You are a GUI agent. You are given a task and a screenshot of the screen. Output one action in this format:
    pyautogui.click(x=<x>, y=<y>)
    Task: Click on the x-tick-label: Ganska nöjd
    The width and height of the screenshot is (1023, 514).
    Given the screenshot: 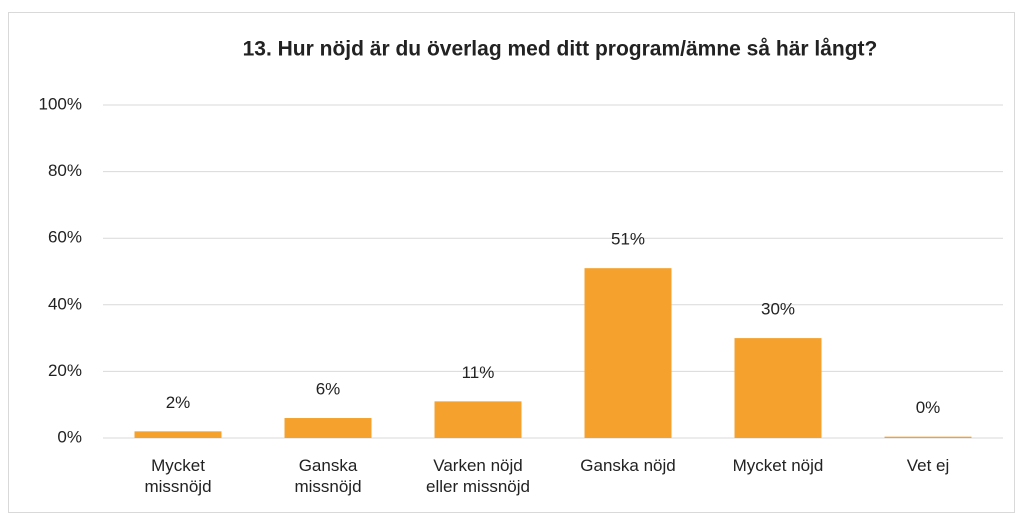 What is the action you would take?
    pyautogui.click(x=628, y=465)
    